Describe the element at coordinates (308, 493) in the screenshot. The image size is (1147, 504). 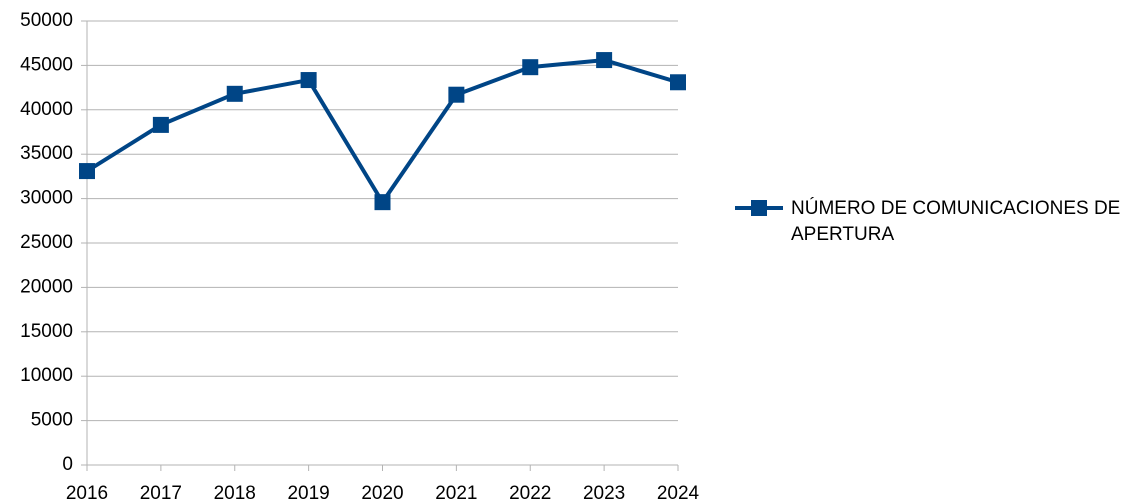
I see `x-tick-label: 2019` at that location.